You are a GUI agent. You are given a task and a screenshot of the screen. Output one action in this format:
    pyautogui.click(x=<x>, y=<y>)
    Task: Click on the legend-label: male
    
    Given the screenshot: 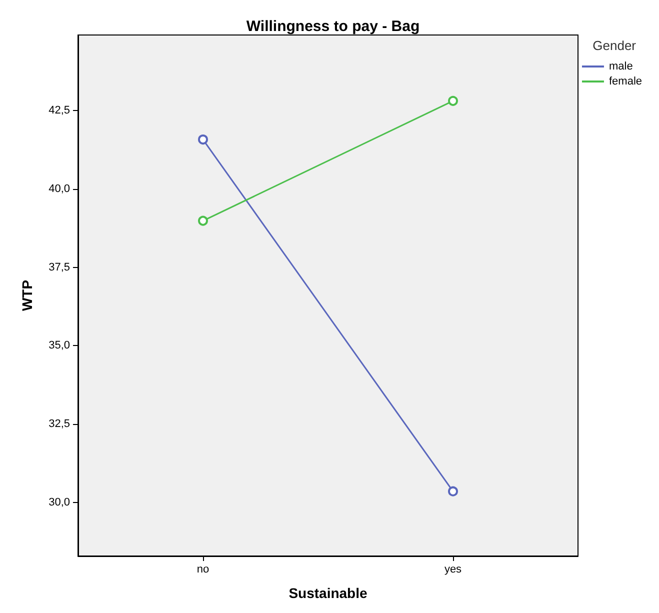 What is the action you would take?
    pyautogui.click(x=620, y=66)
    